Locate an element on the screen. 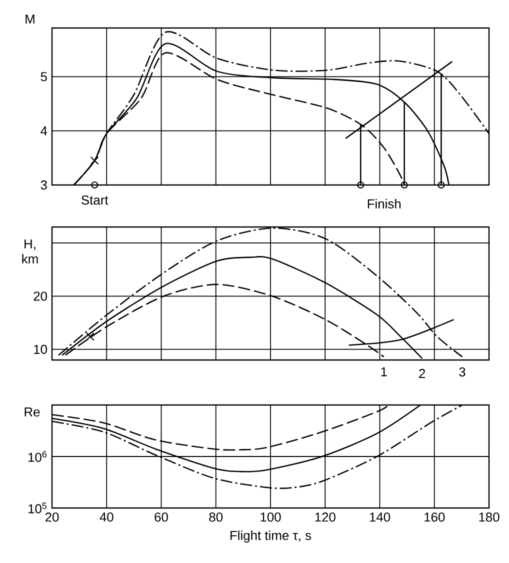 This screenshot has height=563, width=509. annotation: Start is located at coordinates (95, 200).